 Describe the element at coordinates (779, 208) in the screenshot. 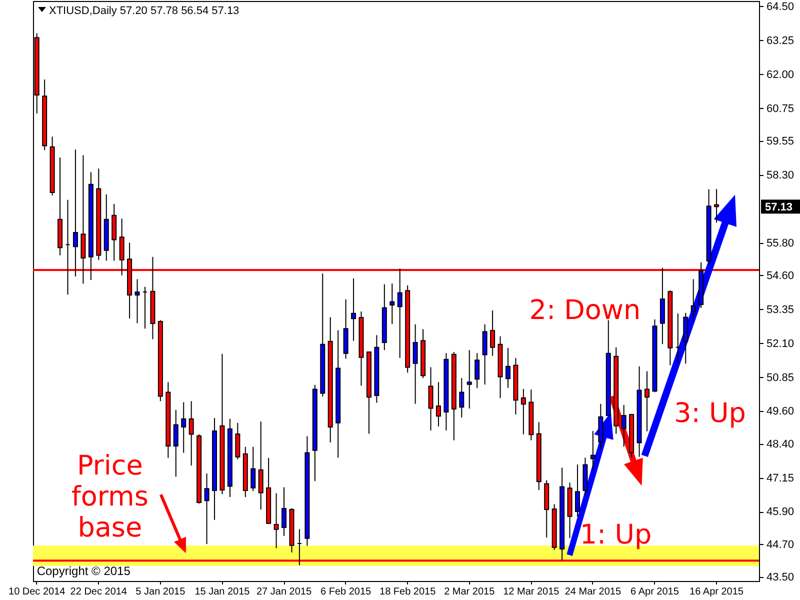

I see `text: 57.13` at that location.